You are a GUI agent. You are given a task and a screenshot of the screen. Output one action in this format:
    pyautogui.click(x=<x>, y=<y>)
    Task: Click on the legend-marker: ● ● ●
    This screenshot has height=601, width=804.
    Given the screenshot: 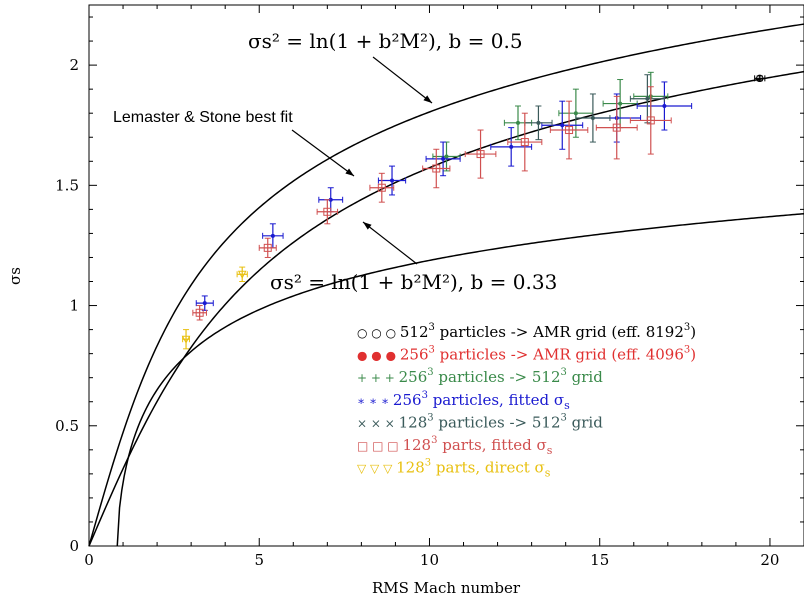 What is the action you would take?
    pyautogui.click(x=378, y=356)
    